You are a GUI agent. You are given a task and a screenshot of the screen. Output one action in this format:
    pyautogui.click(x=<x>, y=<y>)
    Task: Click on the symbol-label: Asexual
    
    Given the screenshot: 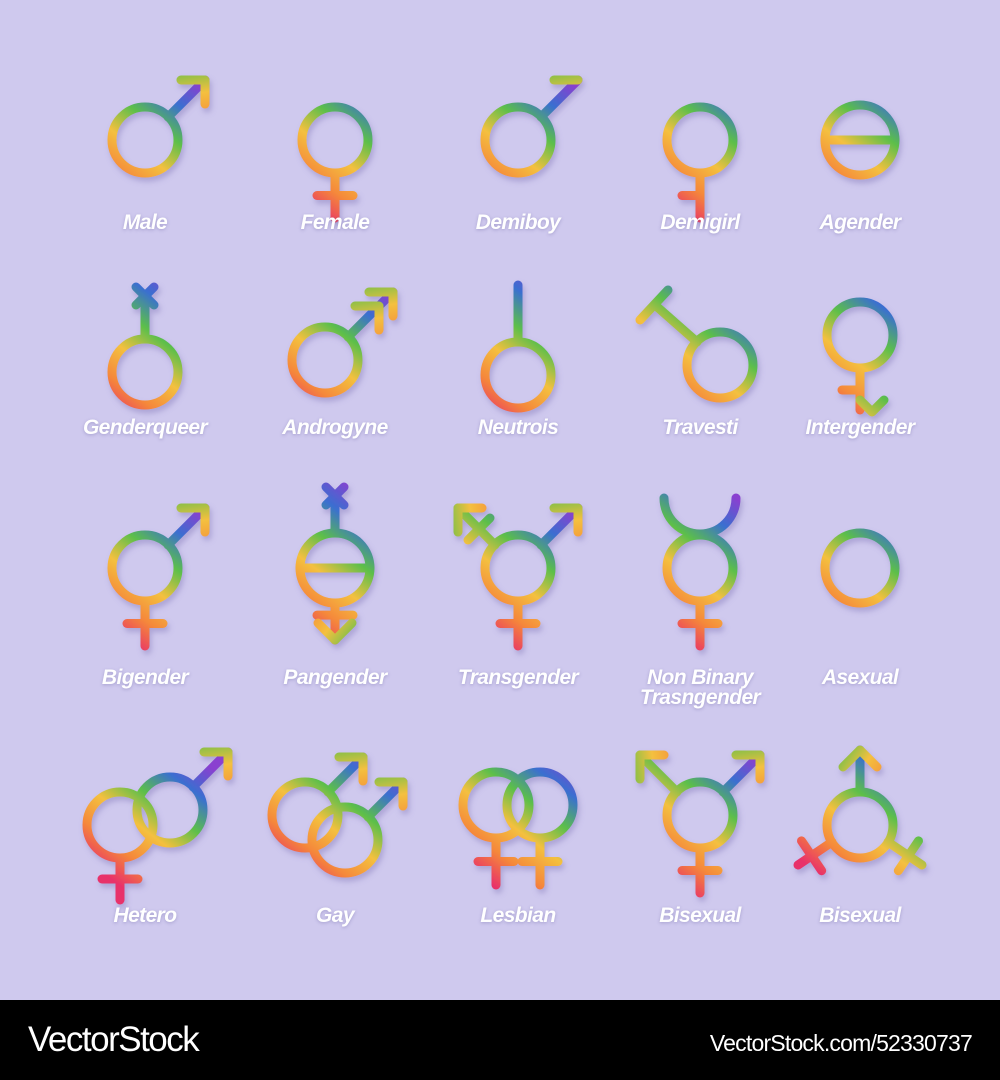 What is the action you would take?
    pyautogui.click(x=860, y=677)
    